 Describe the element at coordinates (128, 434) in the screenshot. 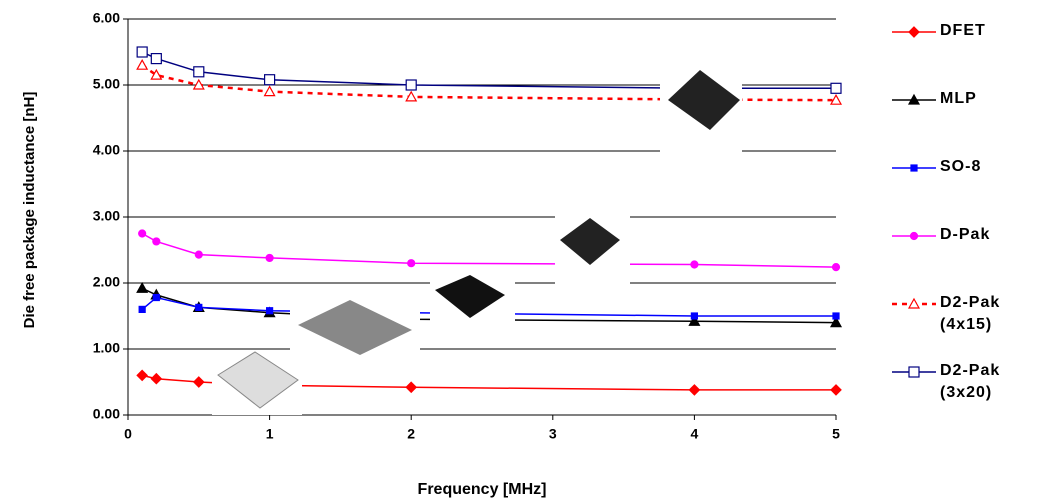

I see `x-tick-label: 0` at that location.